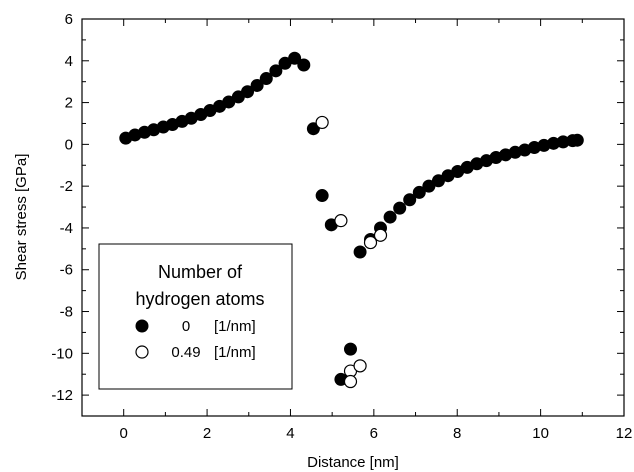 The image size is (634, 472). Describe the element at coordinates (142, 326) in the screenshot. I see `legend-marker-filled` at that location.